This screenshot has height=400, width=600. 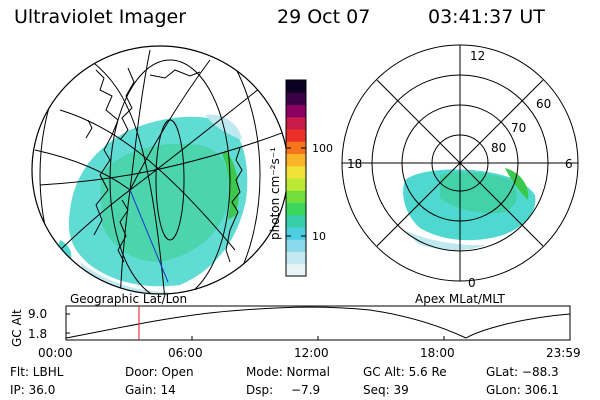 I want to click on altitude-xtick-0600: 06:00, so click(x=185, y=353).